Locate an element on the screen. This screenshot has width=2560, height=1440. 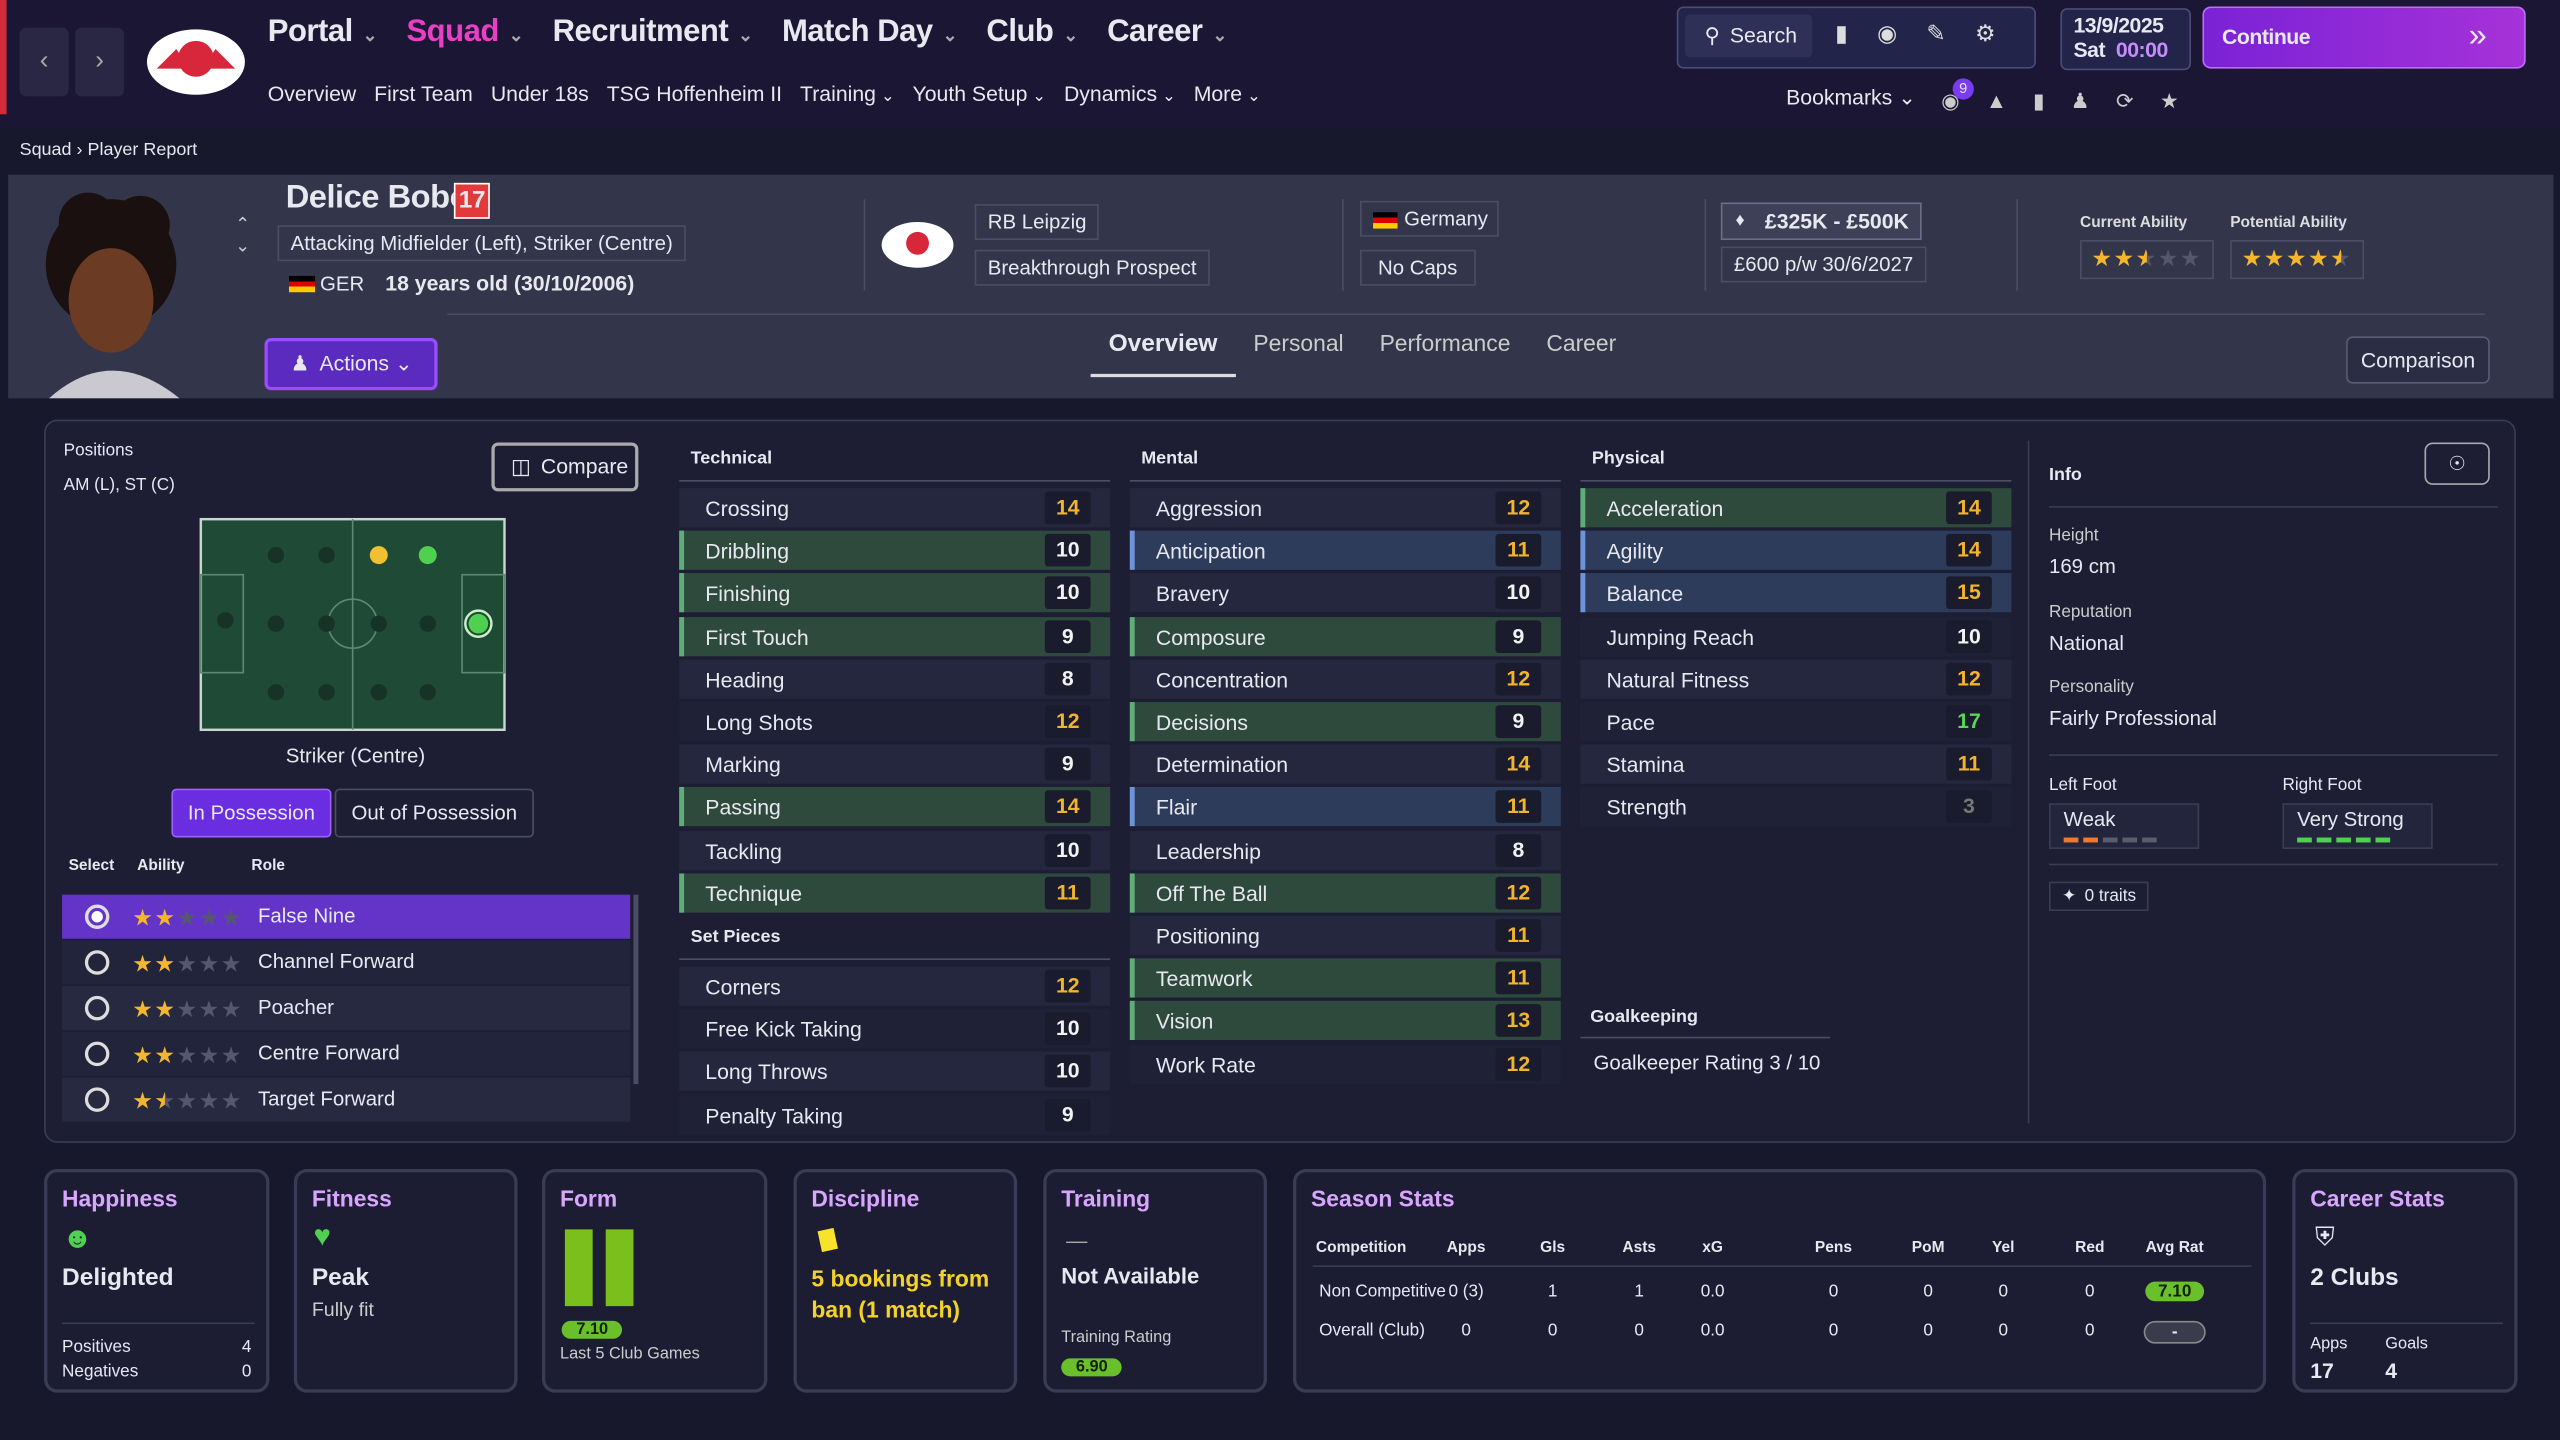
menu-item: Match Day ⌄ is located at coordinates (869, 32).